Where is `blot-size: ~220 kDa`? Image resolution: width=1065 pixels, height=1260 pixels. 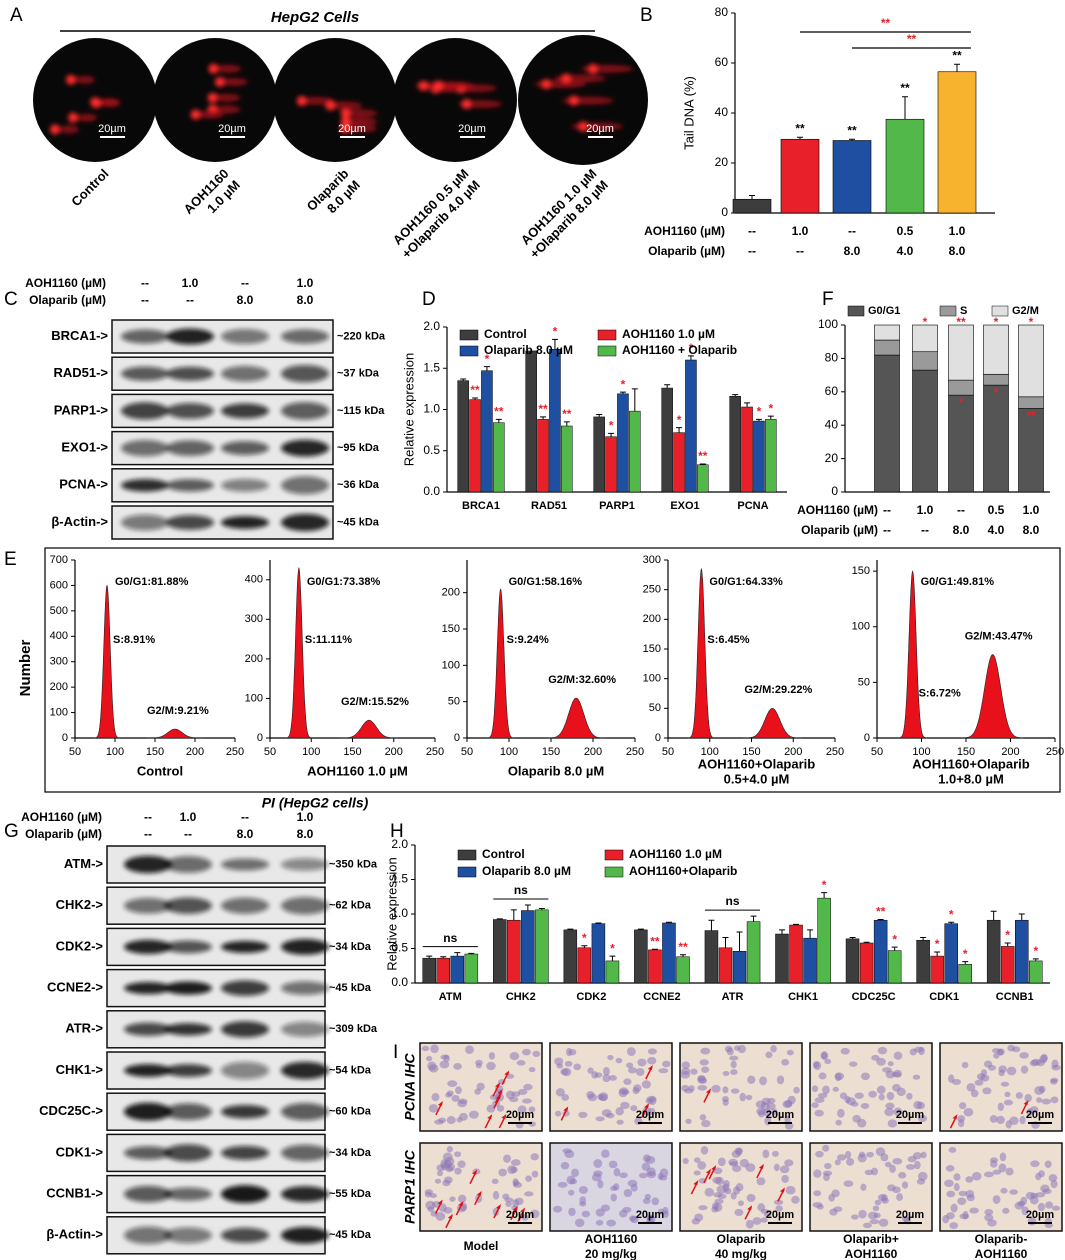 blot-size: ~220 kDa is located at coordinates (361, 336).